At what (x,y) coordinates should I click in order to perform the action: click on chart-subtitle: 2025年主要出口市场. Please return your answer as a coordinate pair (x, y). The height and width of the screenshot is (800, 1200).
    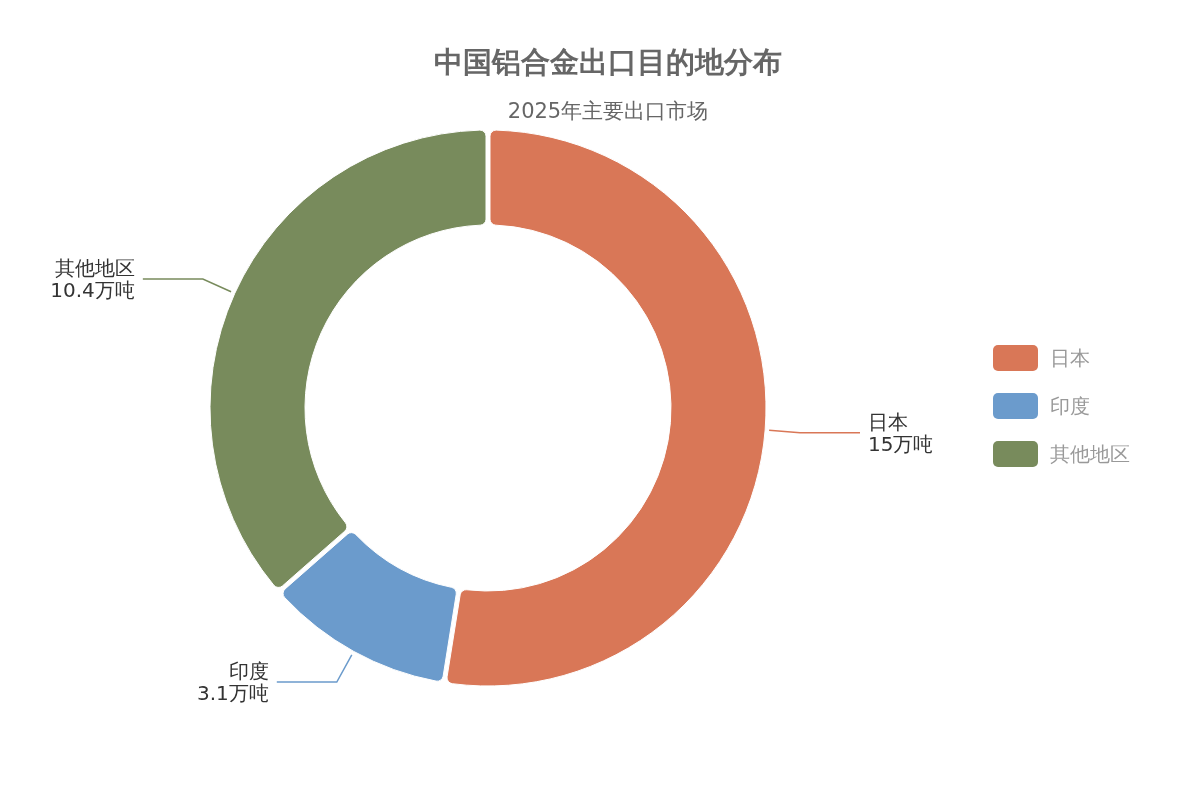
    Looking at the image, I should click on (608, 111).